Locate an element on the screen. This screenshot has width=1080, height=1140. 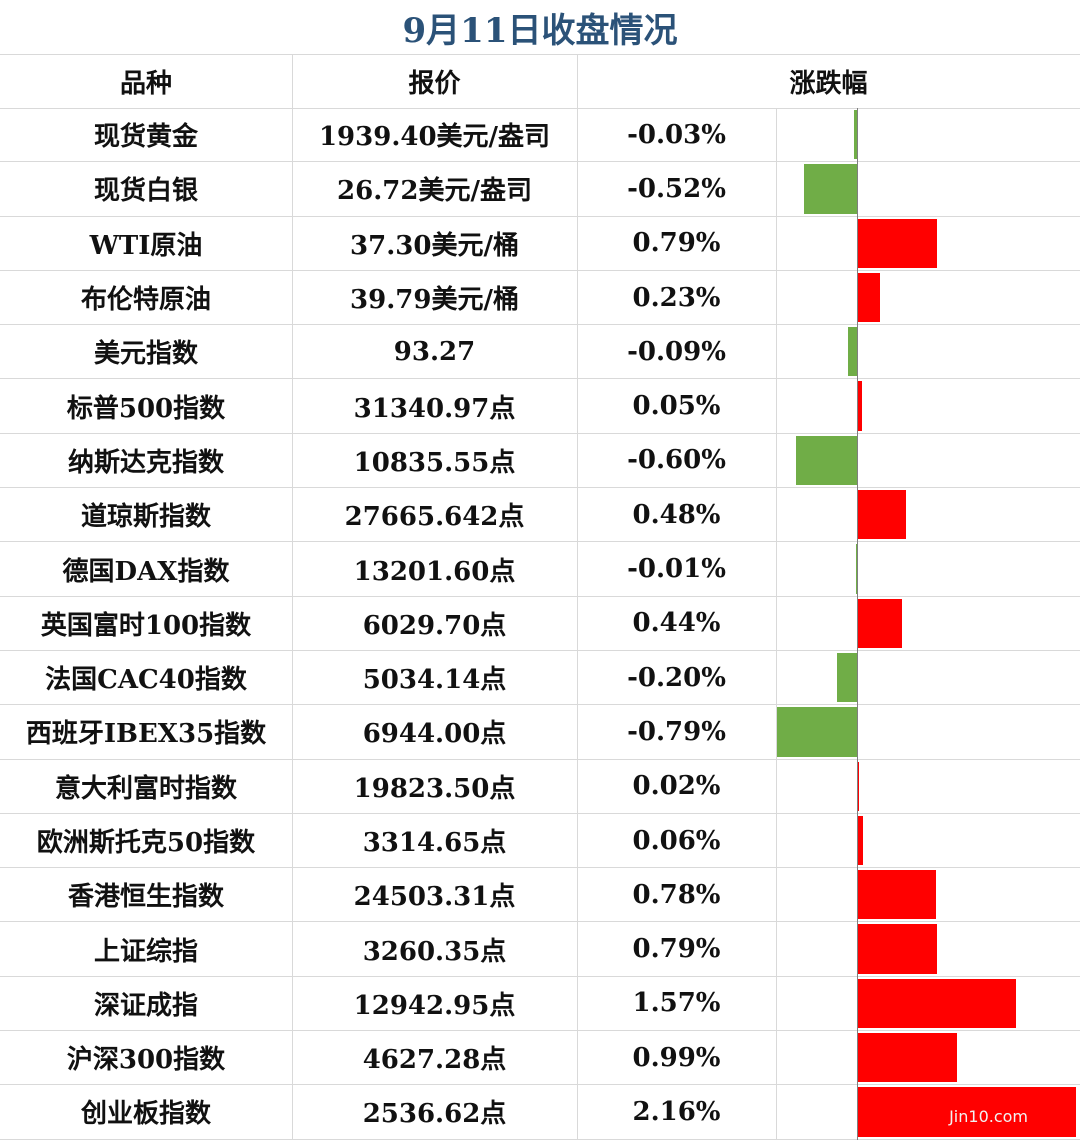
instrument-price: 4627.28点 is located at coordinates (434, 1060).